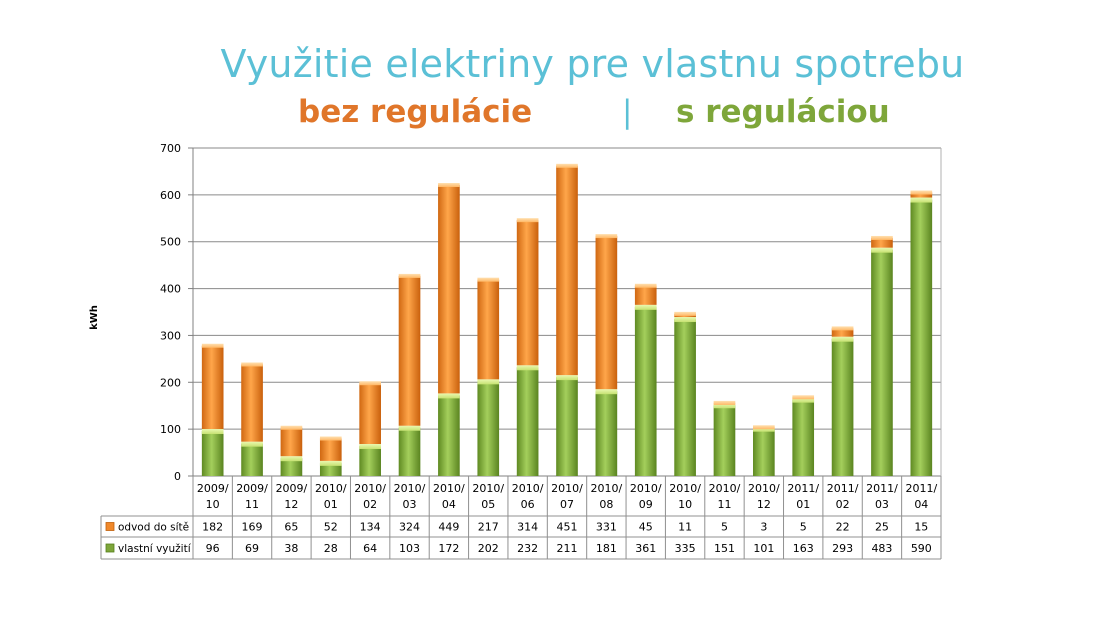 Image resolution: width=1120 pixels, height=624 pixels. Describe the element at coordinates (921, 548) in the screenshot. I see `data-label-vlastni-vyuziti: 590` at that location.